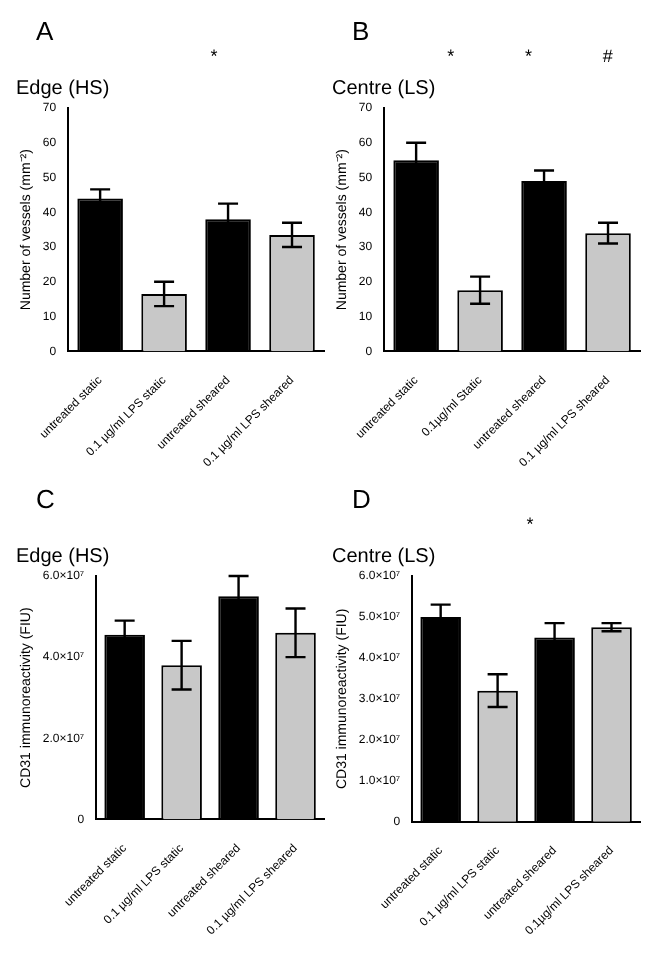 The image size is (664, 960). Describe the element at coordinates (361, 499) in the screenshot. I see `text: D` at that location.